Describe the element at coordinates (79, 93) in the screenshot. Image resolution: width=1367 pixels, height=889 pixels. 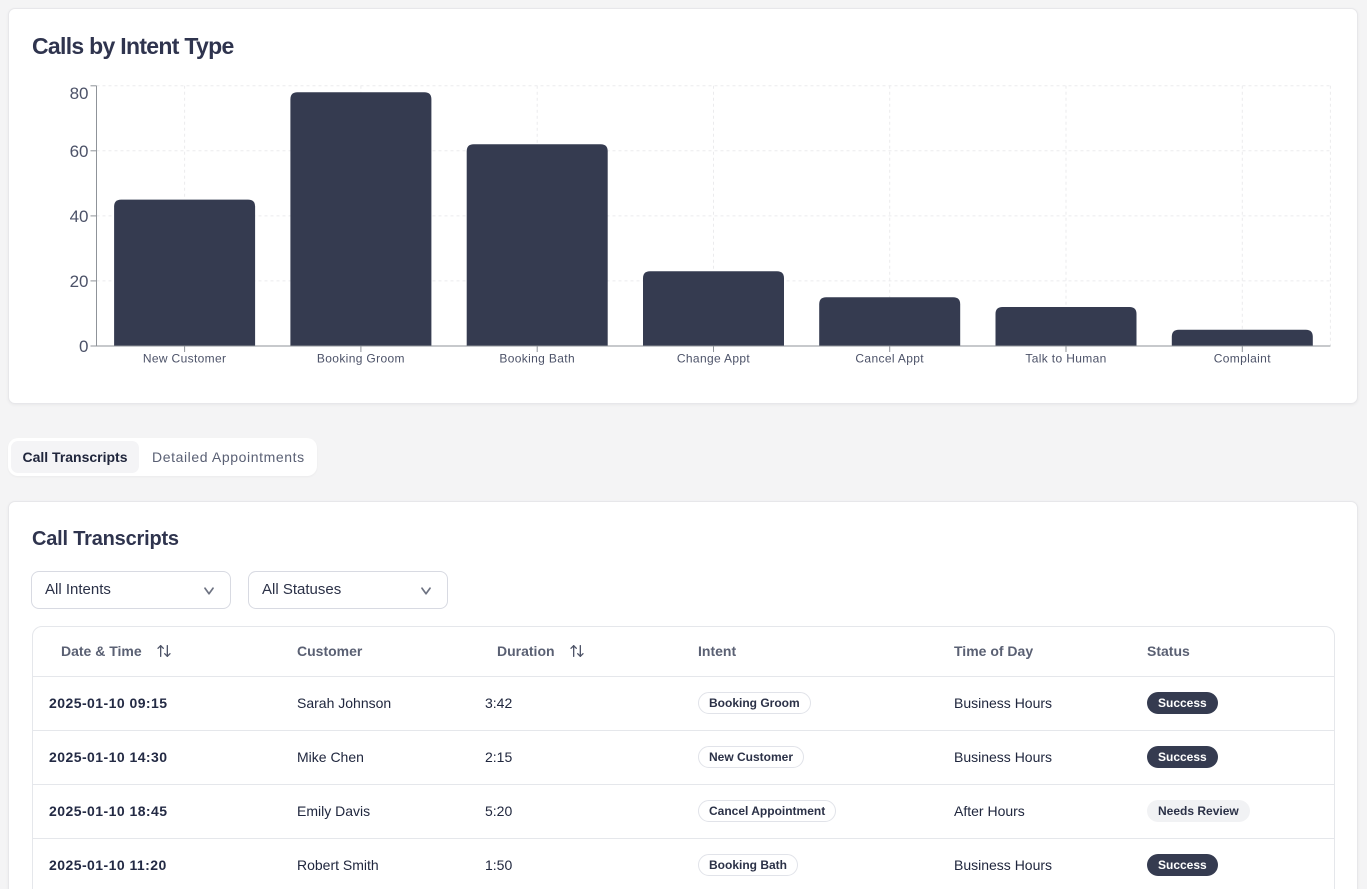
I see `svg-text: 80` at that location.